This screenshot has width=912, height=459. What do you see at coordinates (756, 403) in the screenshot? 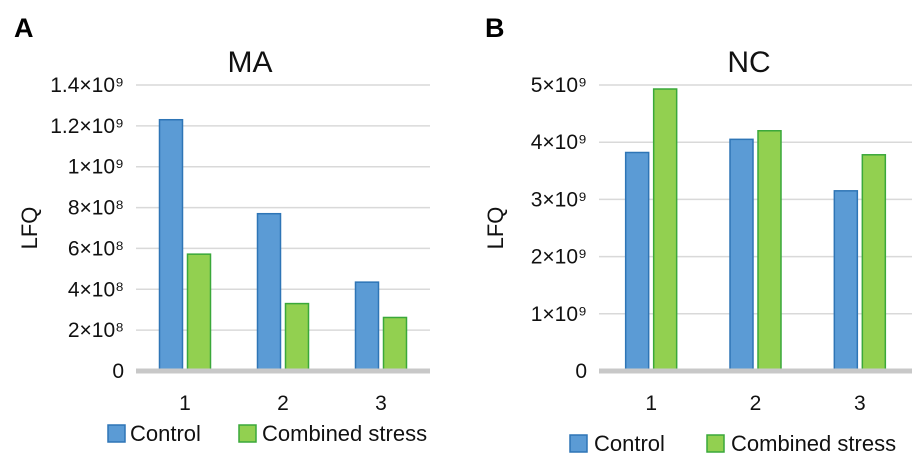
I see `panel-b-x-tick-label: 2` at bounding box center [756, 403].